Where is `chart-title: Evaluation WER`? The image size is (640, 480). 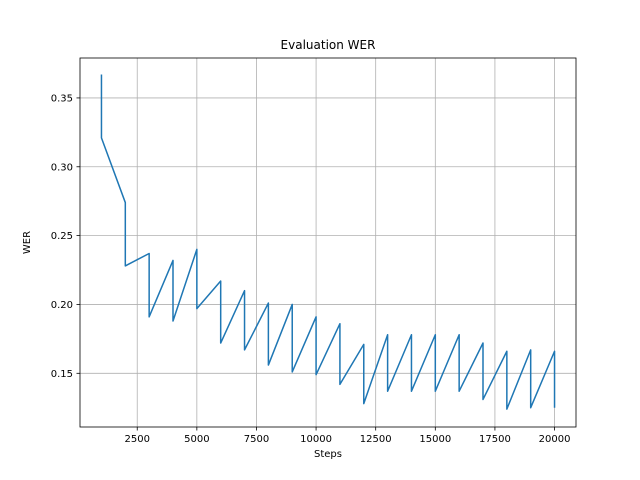
chart-title: Evaluation WER is located at coordinates (328, 45).